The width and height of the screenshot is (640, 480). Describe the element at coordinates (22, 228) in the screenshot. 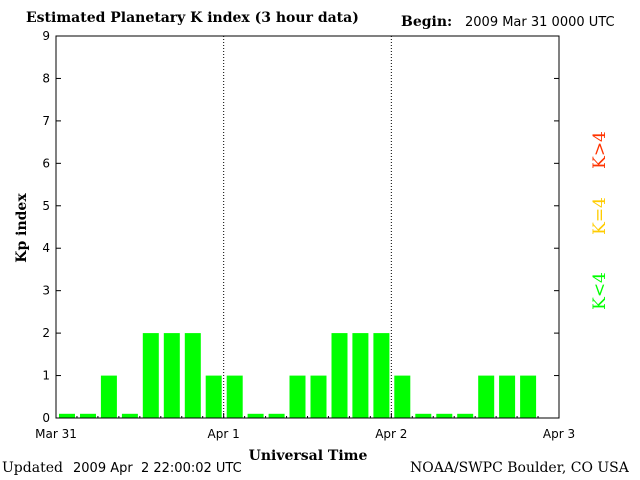

I see `y-axis-label: Kp index` at that location.